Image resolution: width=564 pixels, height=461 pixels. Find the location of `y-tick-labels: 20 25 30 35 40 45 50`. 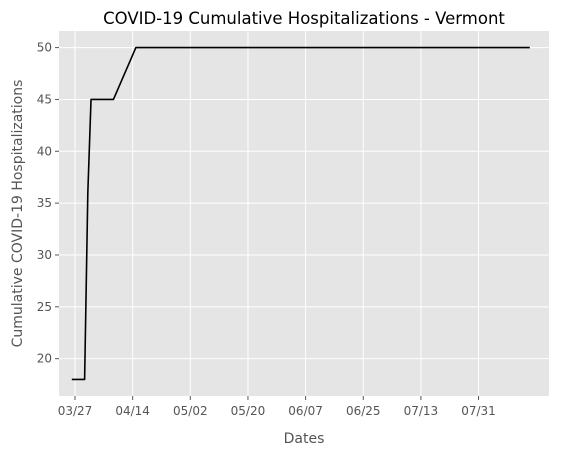

y-tick-labels: 20 25 30 35 40 45 50 is located at coordinates (48, 203).